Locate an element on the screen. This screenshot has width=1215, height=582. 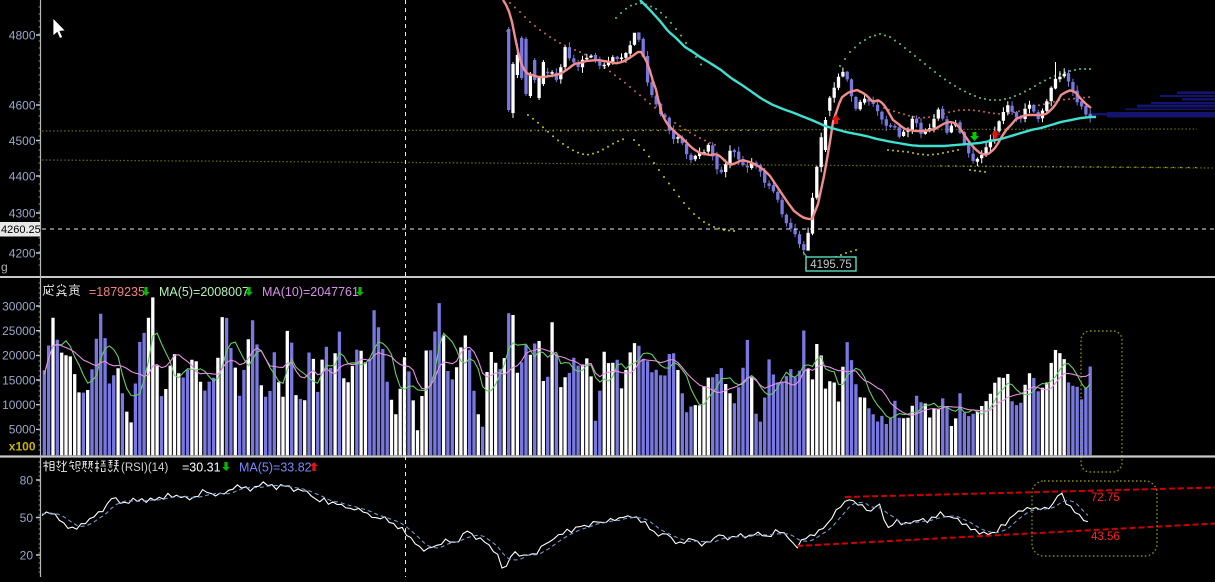
svg-text: MA(10)=2047761 is located at coordinates (310, 292).